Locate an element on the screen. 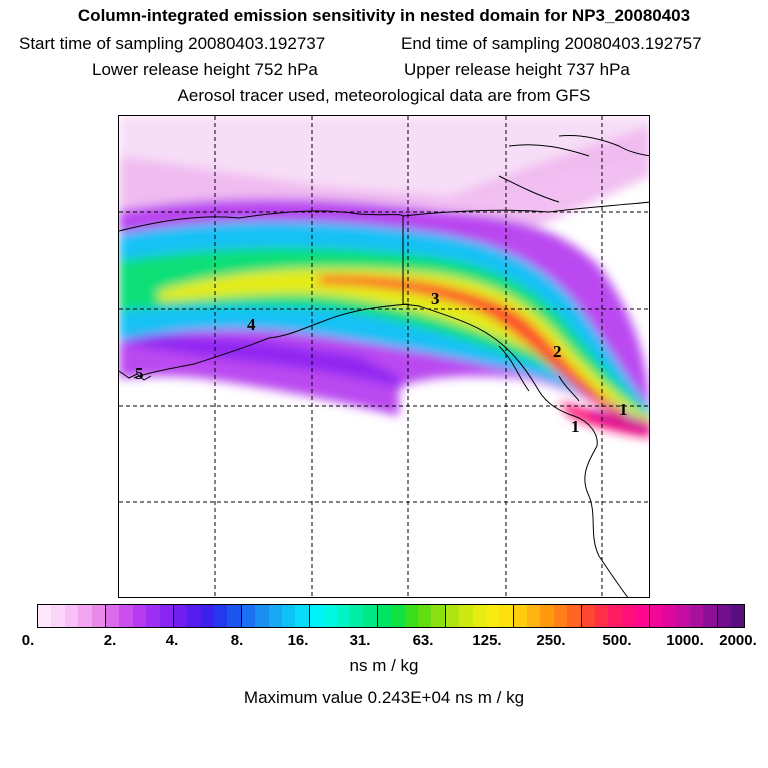 This screenshot has width=768, height=768. marker-2: 2 is located at coordinates (557, 351).